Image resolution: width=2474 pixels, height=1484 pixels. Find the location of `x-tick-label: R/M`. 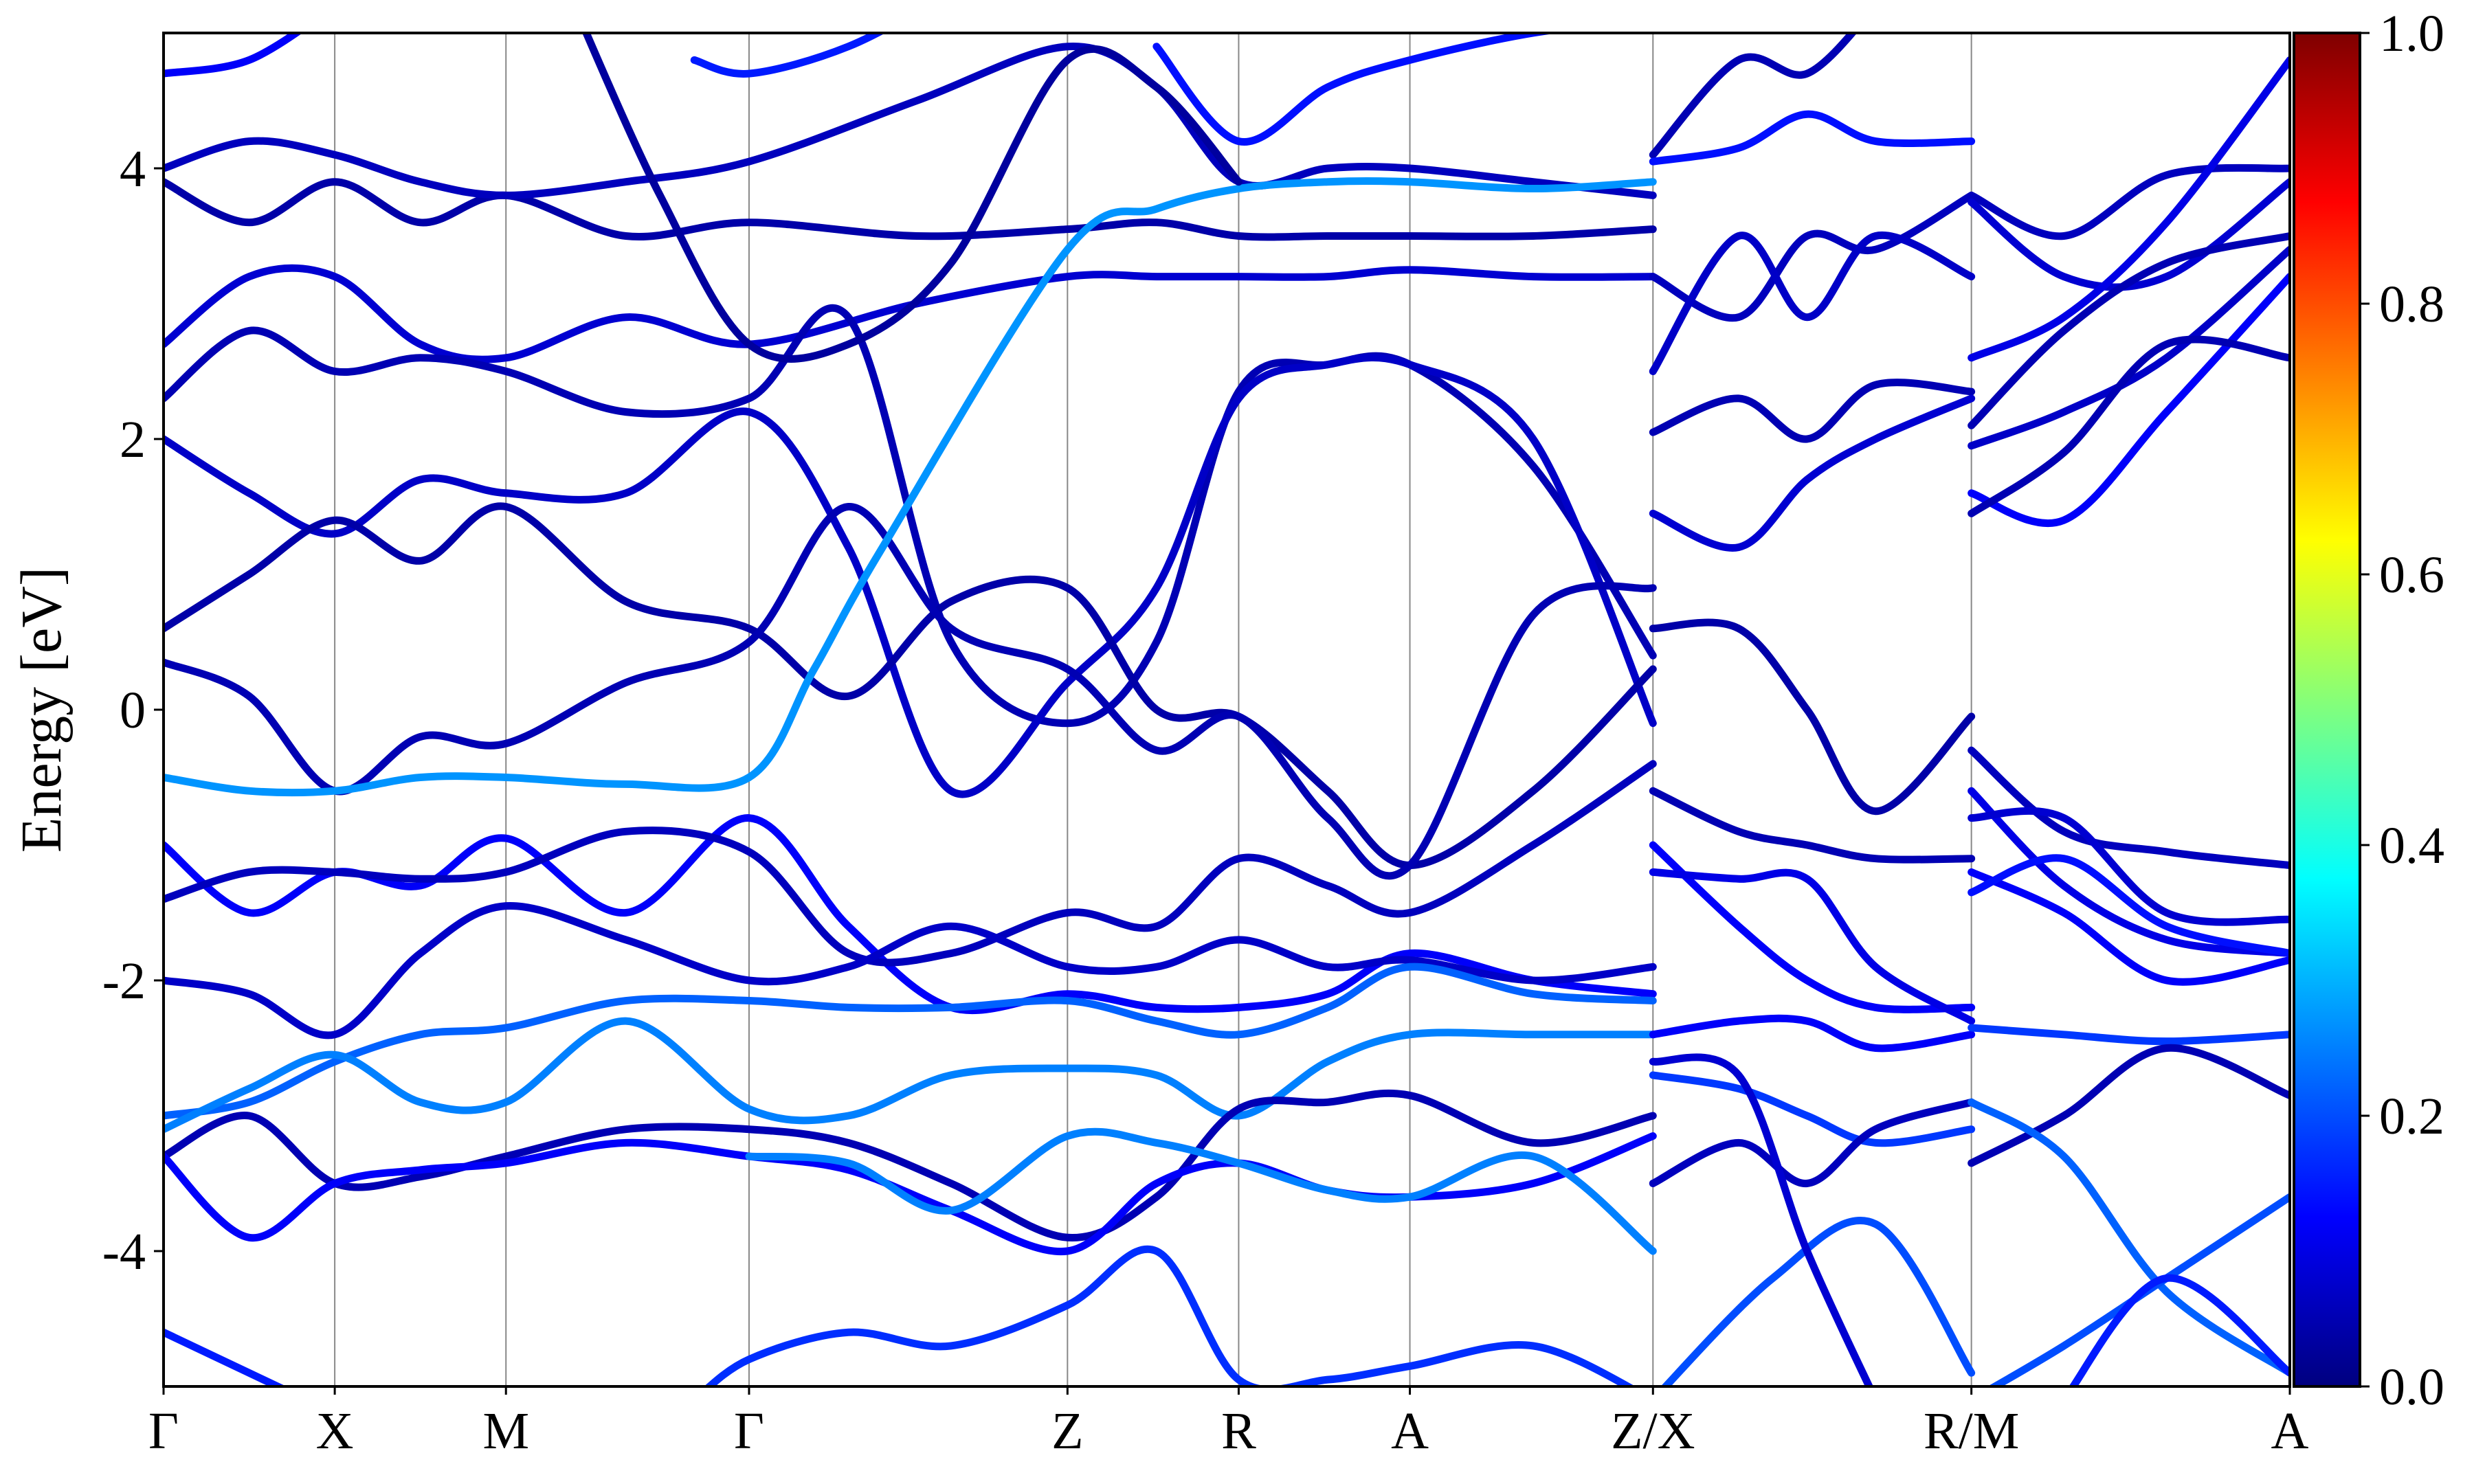

x-tick-label: R/M is located at coordinates (1971, 1431).